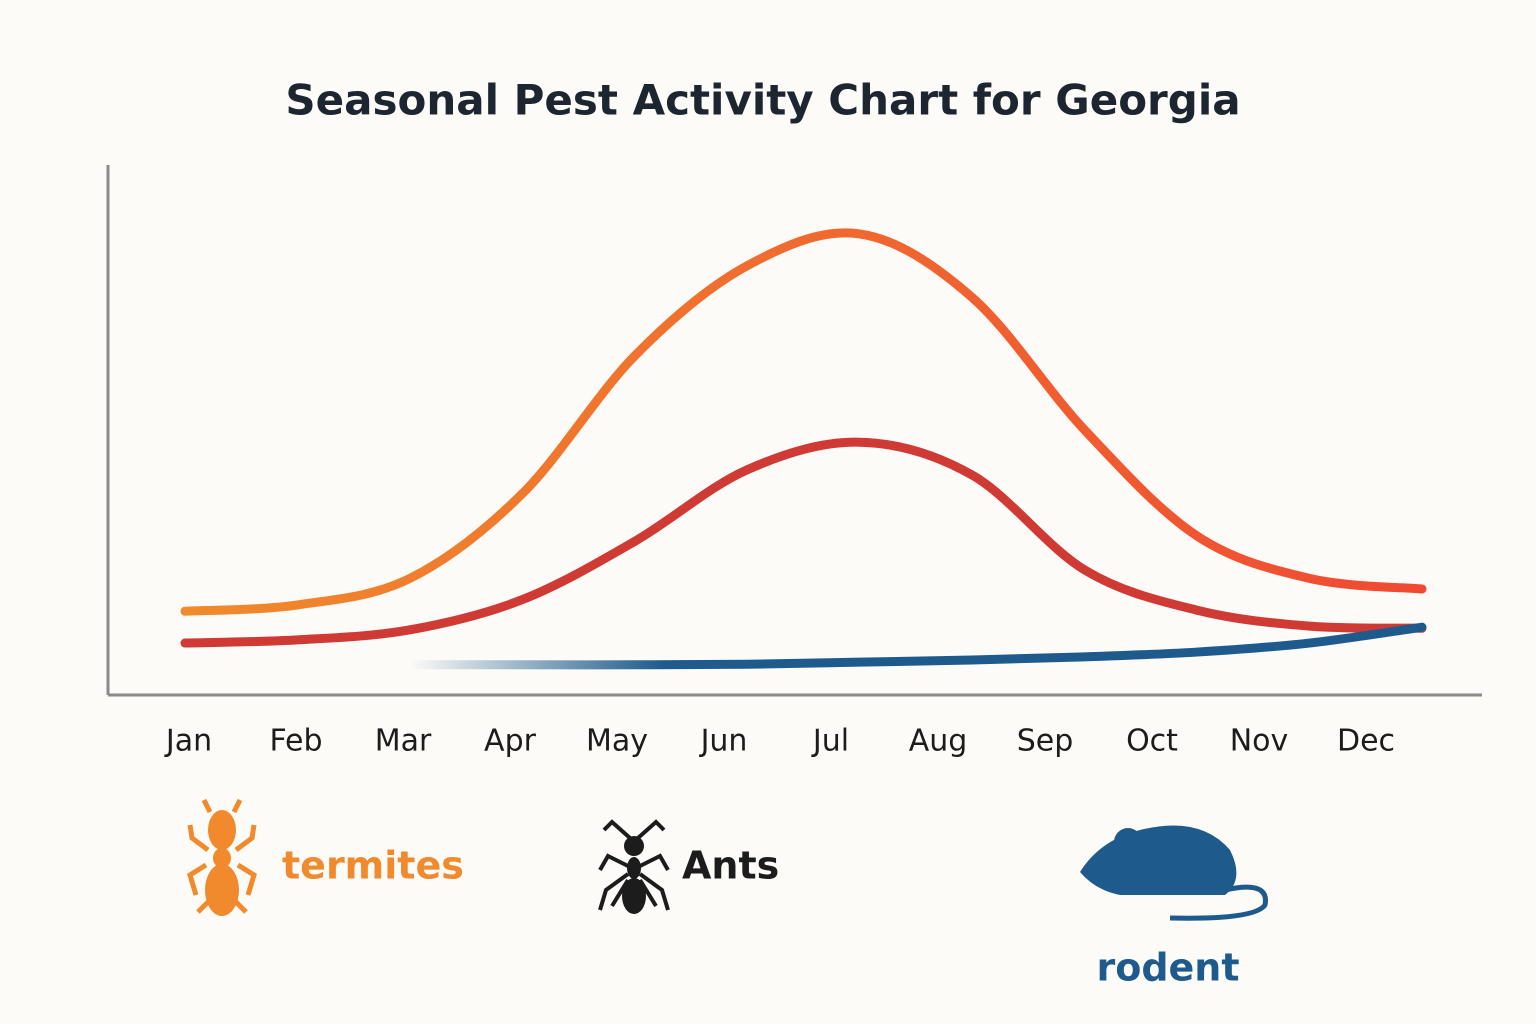 The image size is (1536, 1024). What do you see at coordinates (188, 741) in the screenshot?
I see `x-tick-label: Jan` at bounding box center [188, 741].